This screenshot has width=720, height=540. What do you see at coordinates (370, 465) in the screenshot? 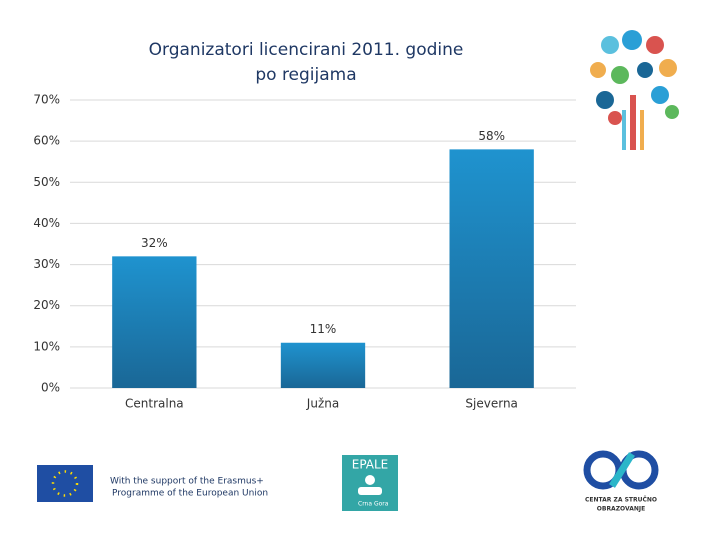
I see `epale-text: EPALE` at bounding box center [370, 465].